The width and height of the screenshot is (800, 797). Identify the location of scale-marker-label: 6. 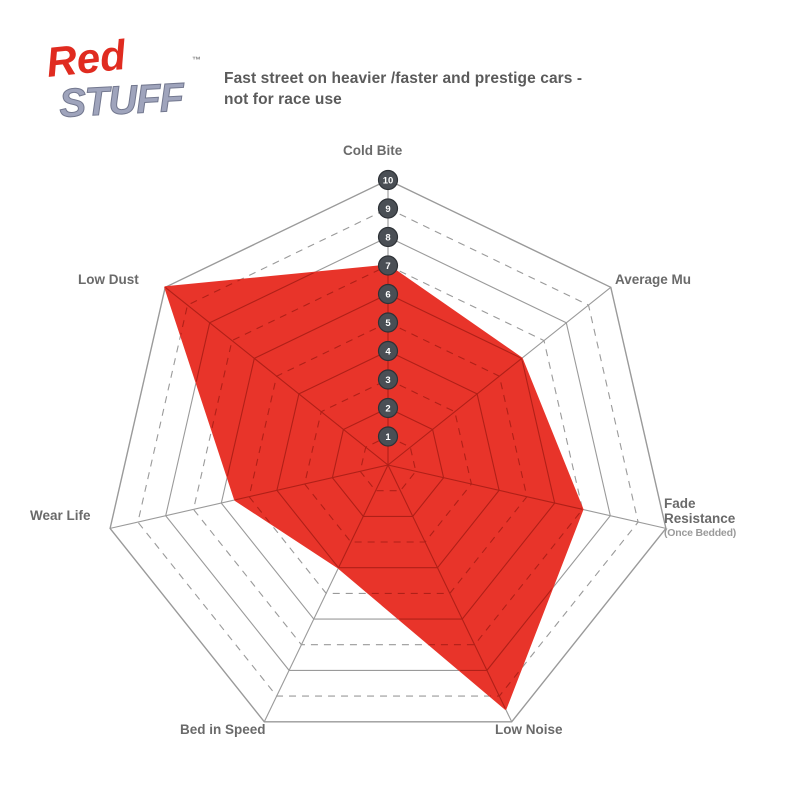
(387, 295).